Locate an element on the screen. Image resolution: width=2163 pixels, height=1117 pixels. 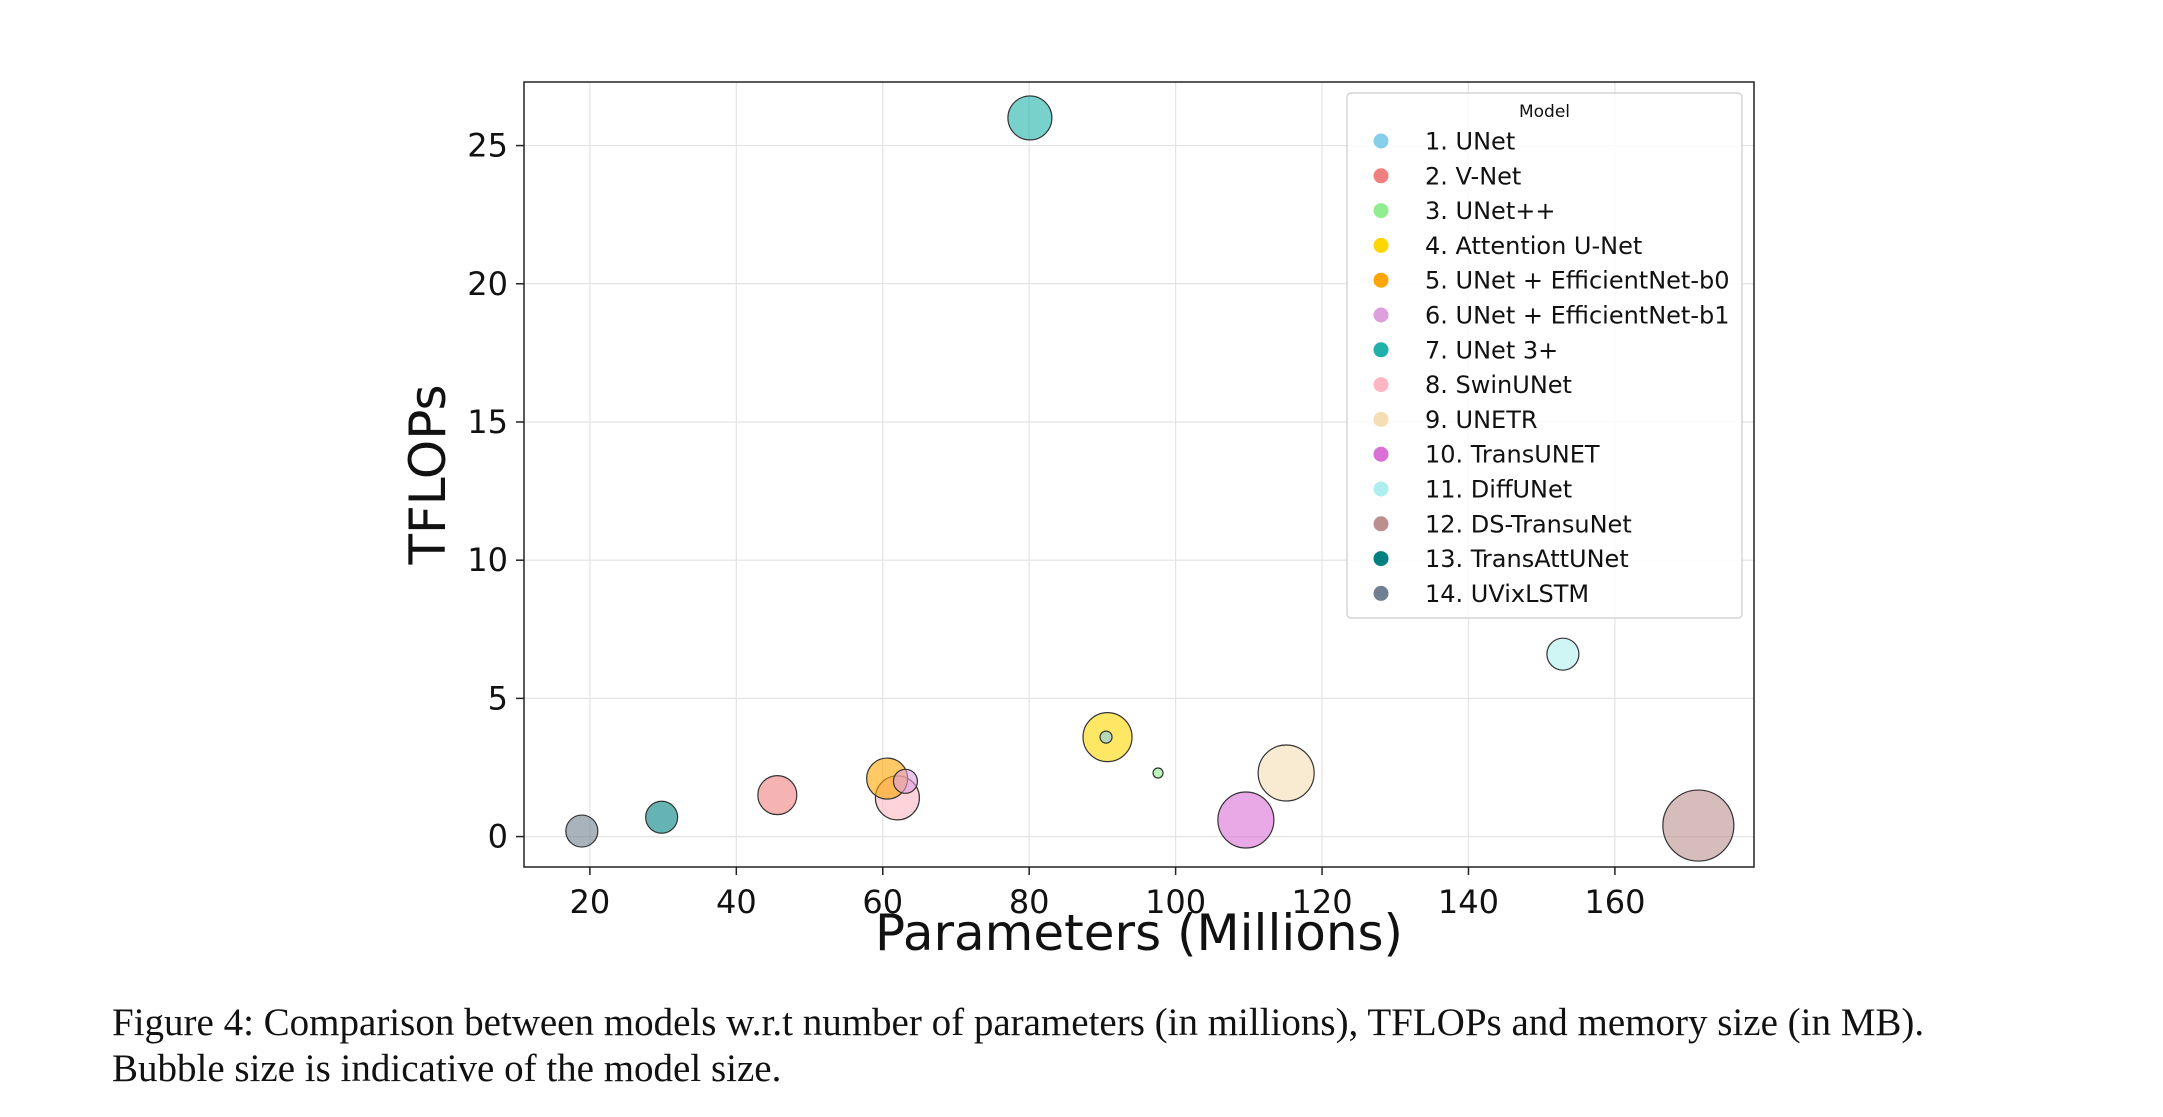
legend-label: 9. UNETR is located at coordinates (1481, 420).